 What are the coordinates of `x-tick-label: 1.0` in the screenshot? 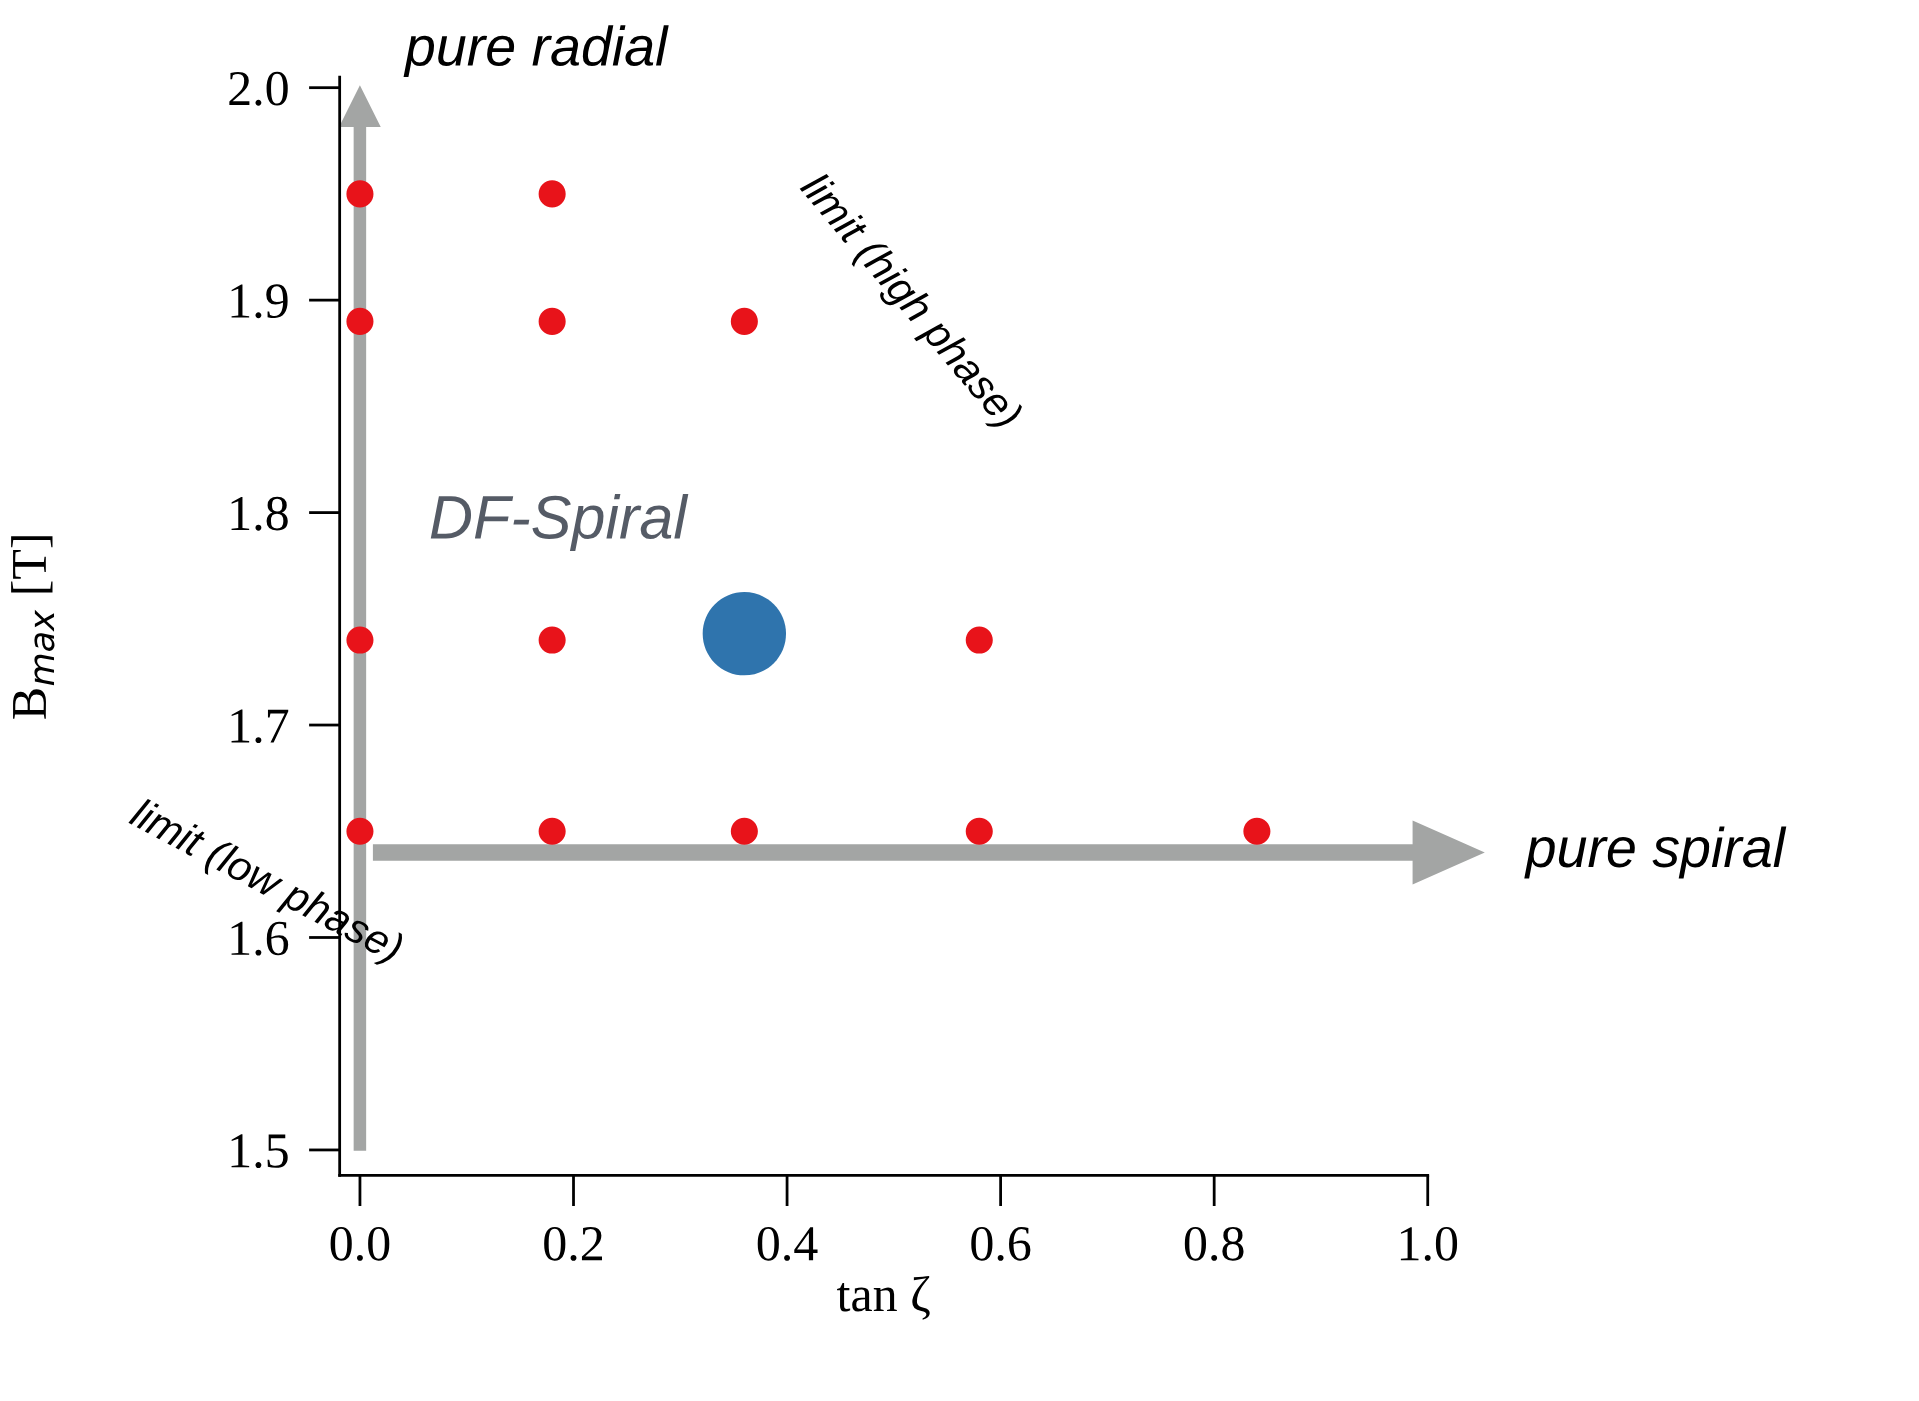 It's located at (1429, 1243).